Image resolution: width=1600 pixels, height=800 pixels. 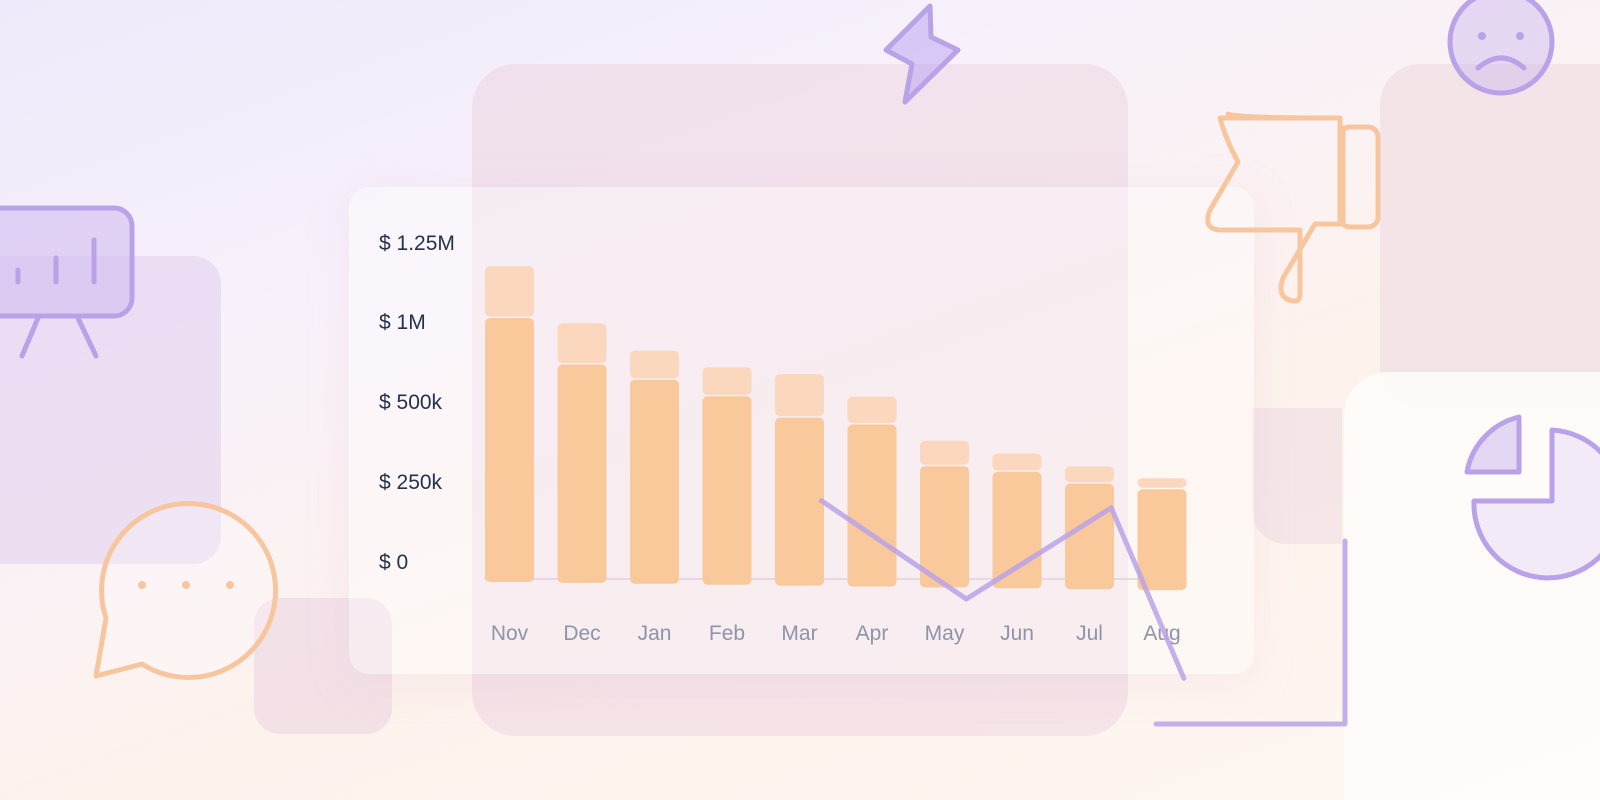 What do you see at coordinates (582, 343) in the screenshot?
I see `bar-upper-dec` at bounding box center [582, 343].